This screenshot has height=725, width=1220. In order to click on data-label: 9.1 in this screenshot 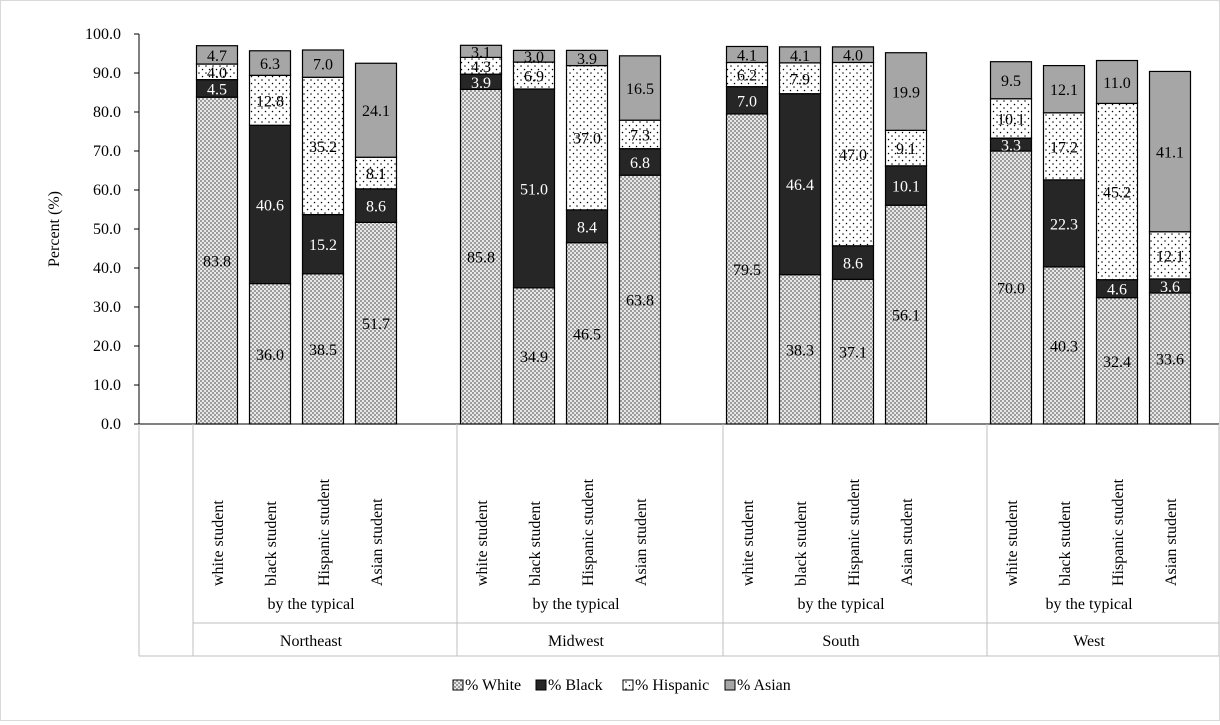, I will do `click(906, 149)`.